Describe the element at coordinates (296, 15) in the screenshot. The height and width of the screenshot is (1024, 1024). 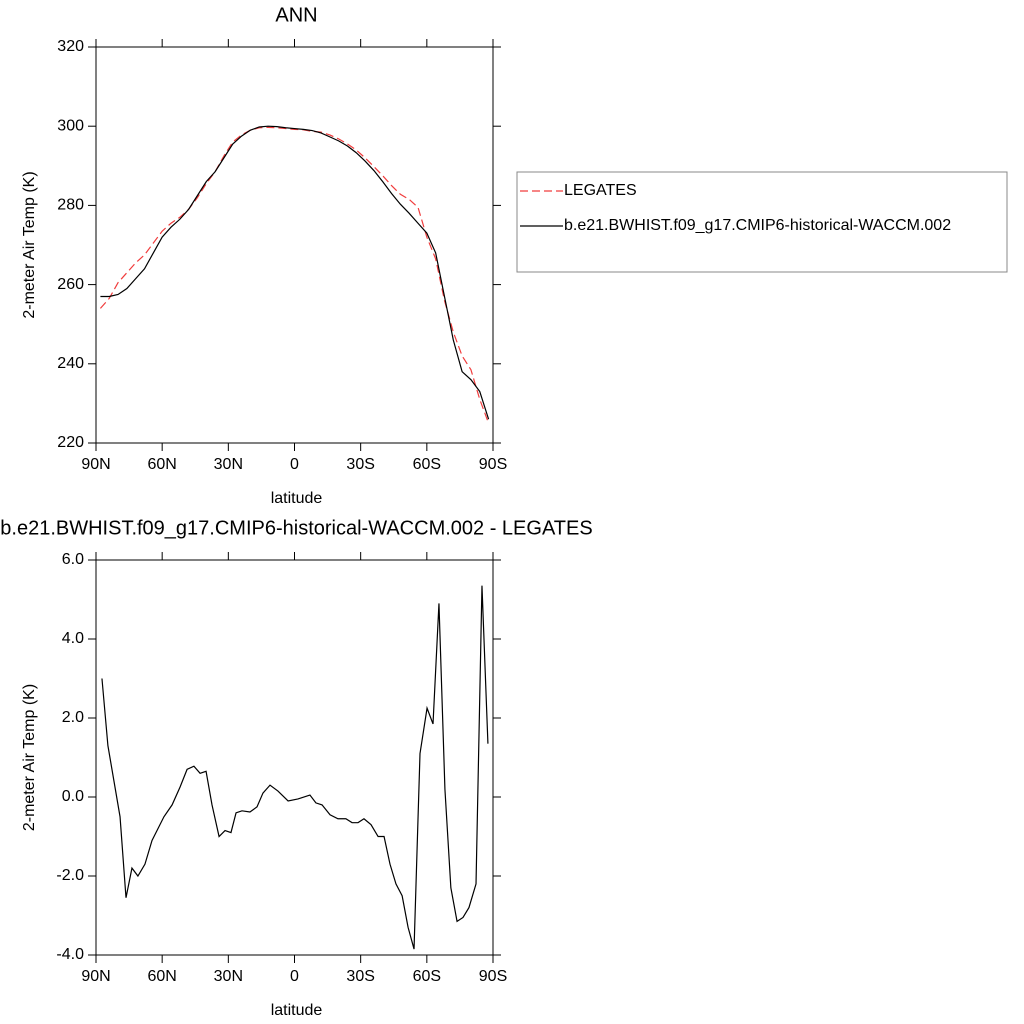
I see `chart-title: ANN` at that location.